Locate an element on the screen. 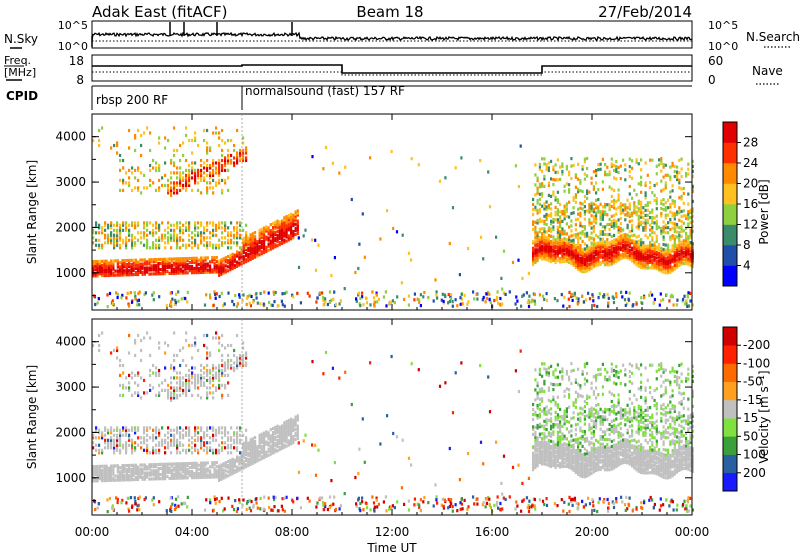 The image size is (800, 554). nsearch-tick-high: 10^5 is located at coordinates (723, 25).